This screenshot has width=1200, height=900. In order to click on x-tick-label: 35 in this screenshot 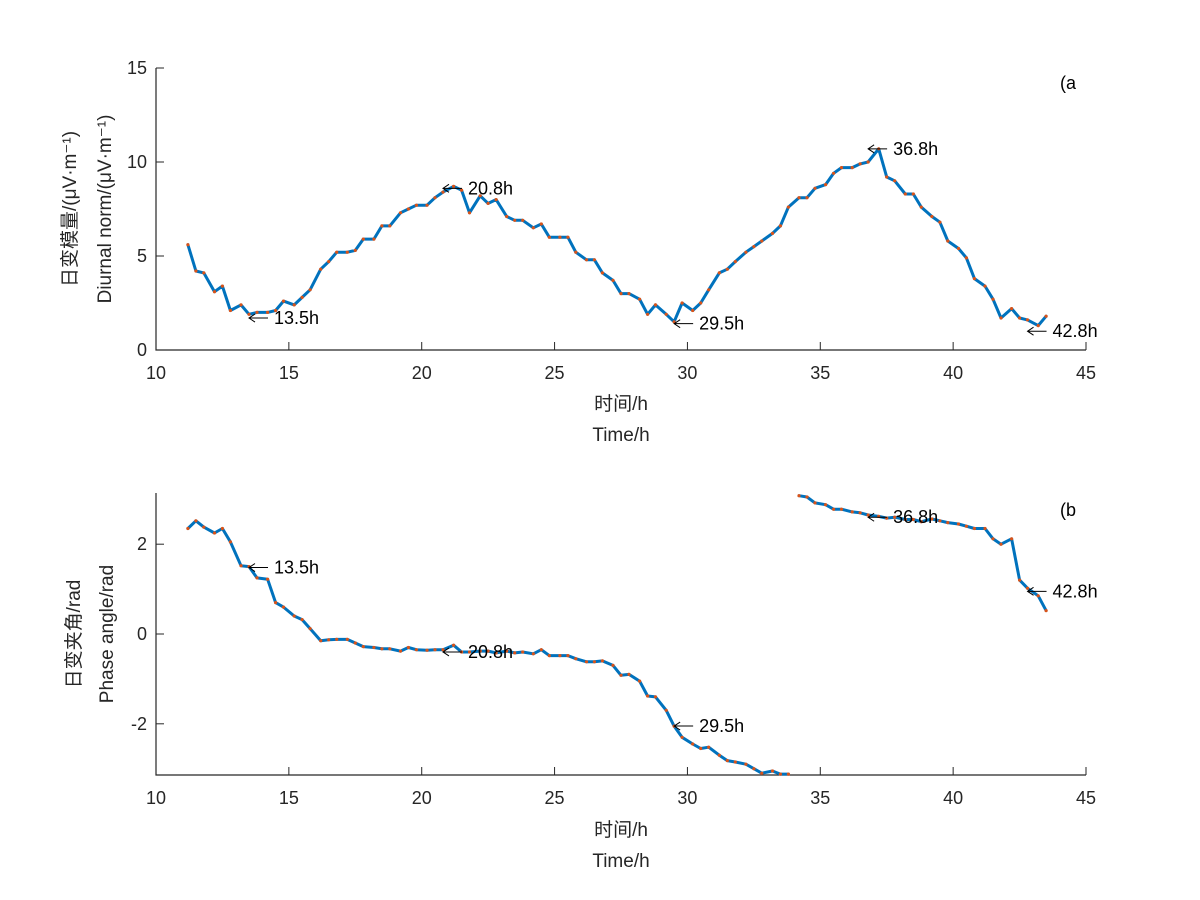, I will do `click(820, 798)`.